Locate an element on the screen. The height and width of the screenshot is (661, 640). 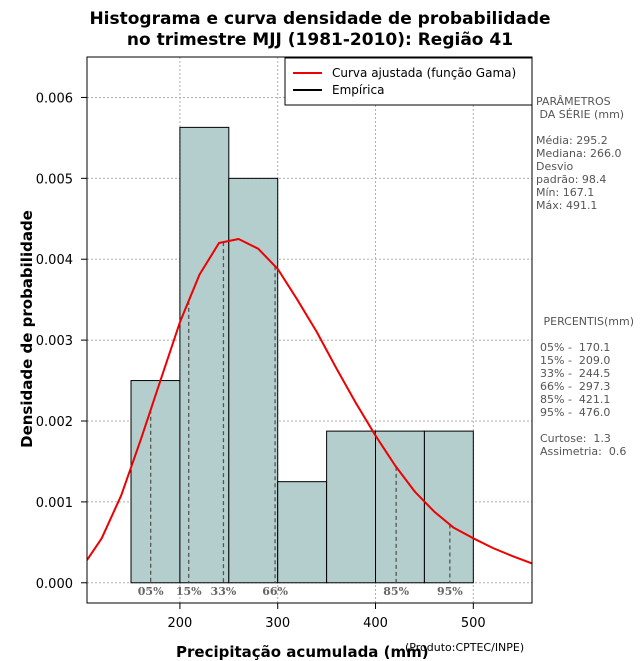
percentile-stat-line: 66% - 297.3 is located at coordinates (575, 386).